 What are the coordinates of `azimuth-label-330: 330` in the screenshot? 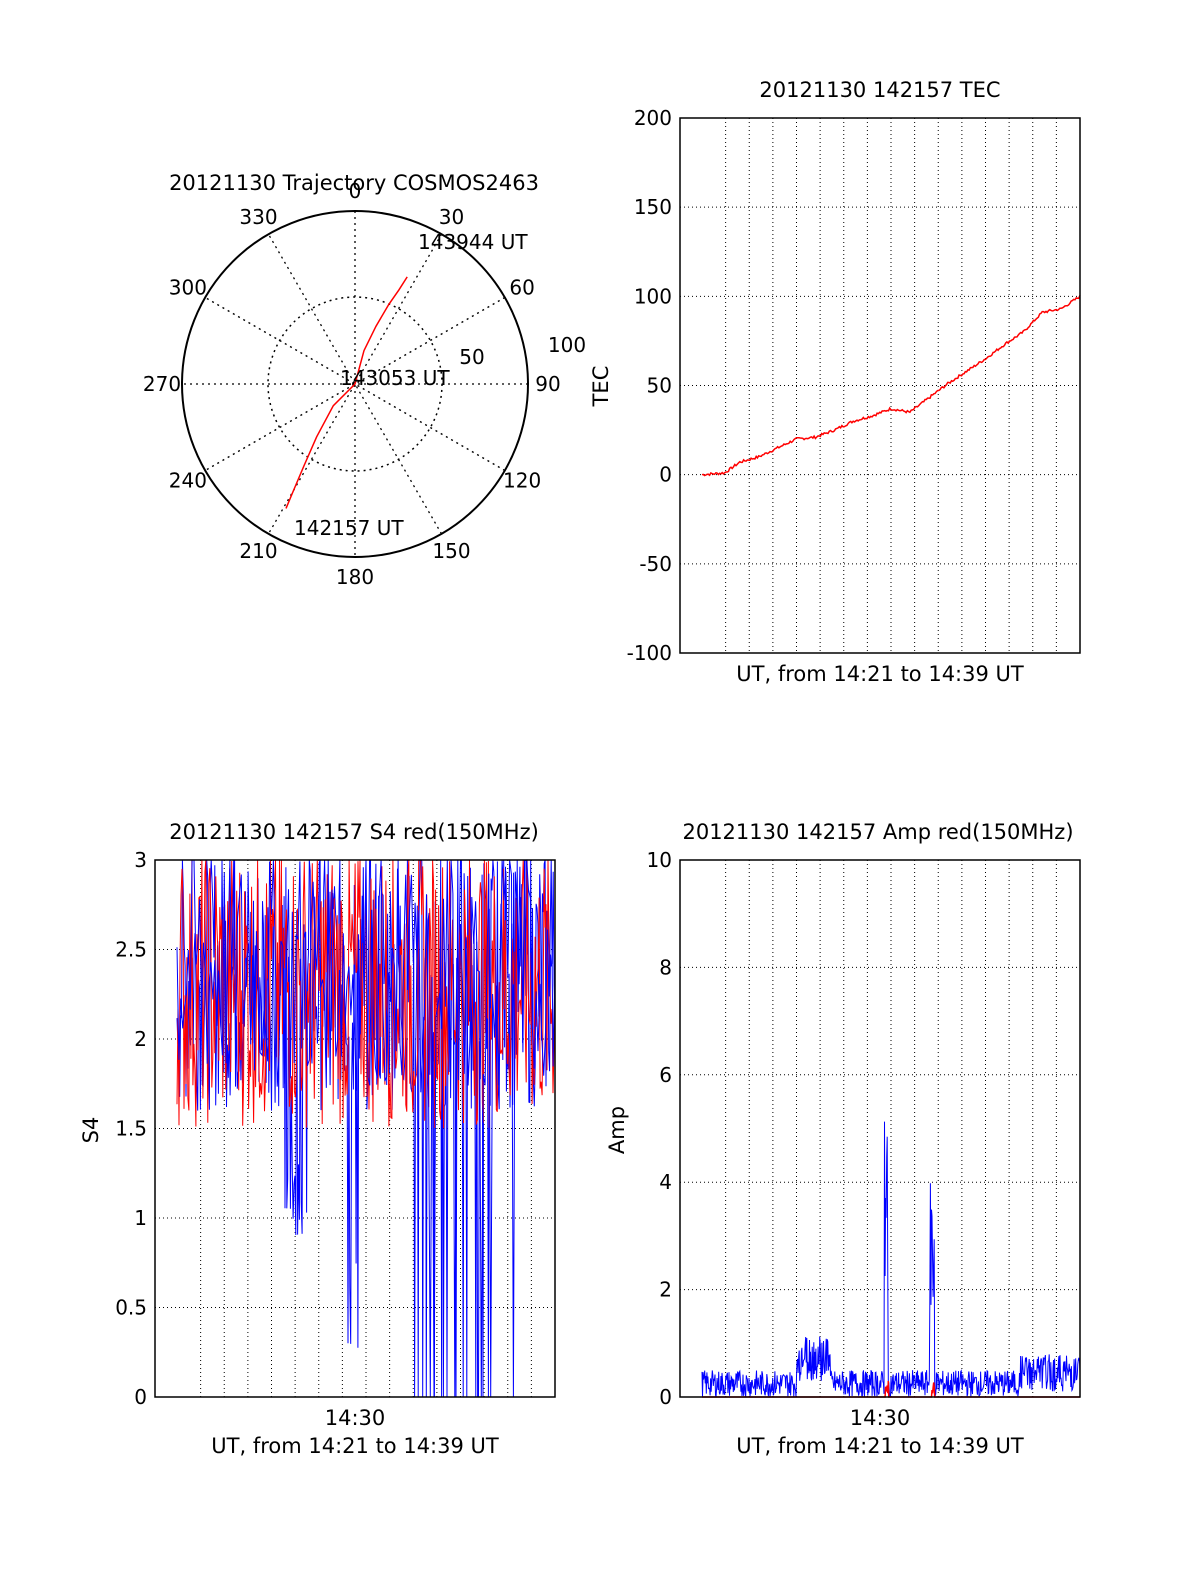 It's located at (258, 217).